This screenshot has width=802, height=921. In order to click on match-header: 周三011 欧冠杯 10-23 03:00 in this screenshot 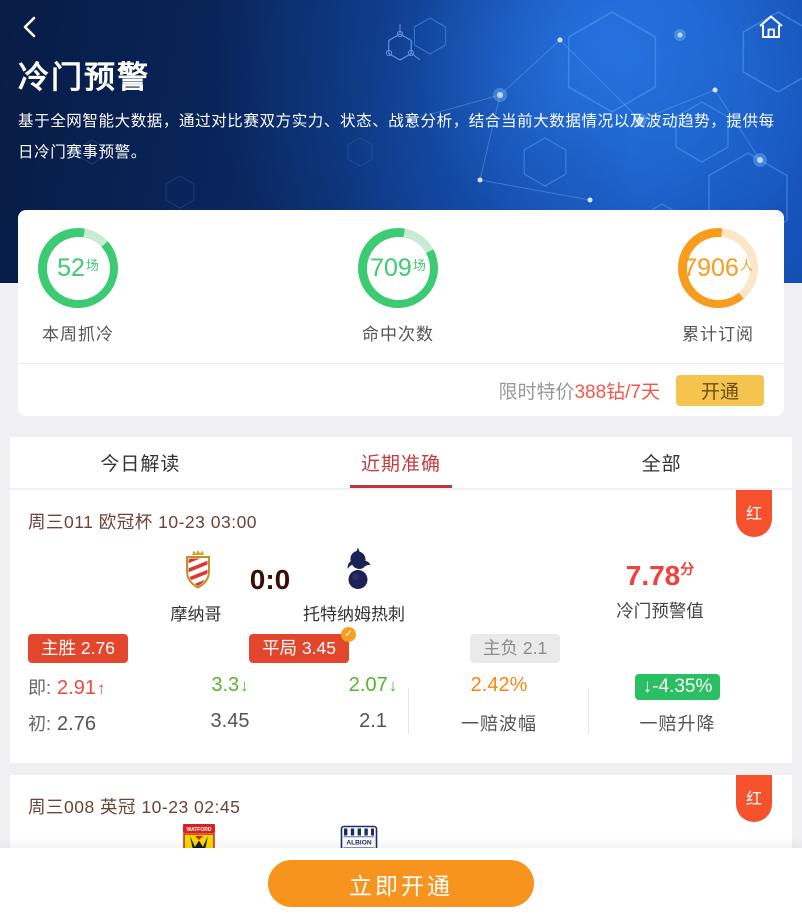, I will do `click(143, 522)`.